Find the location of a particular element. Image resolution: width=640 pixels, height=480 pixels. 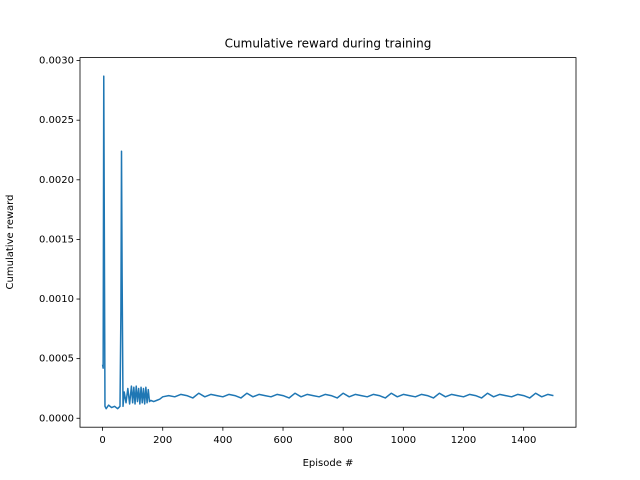

x-tick-label: 0 is located at coordinates (102, 440).